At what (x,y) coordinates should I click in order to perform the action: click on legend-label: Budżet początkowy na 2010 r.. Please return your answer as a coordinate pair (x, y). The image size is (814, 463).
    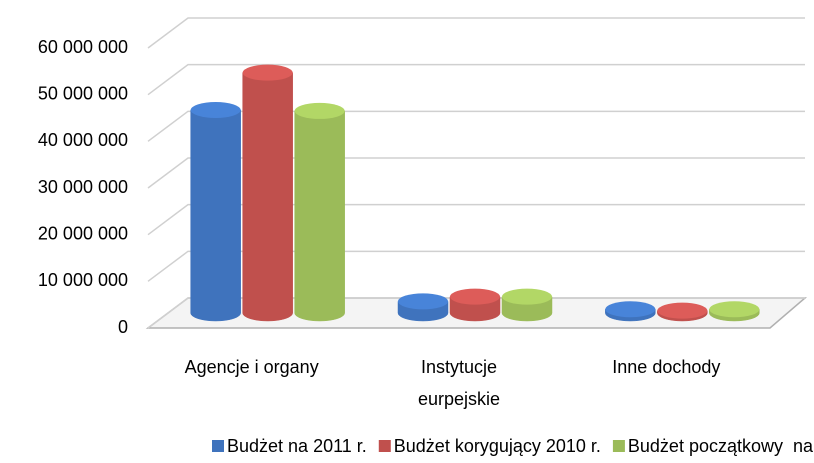
    Looking at the image, I should click on (721, 446).